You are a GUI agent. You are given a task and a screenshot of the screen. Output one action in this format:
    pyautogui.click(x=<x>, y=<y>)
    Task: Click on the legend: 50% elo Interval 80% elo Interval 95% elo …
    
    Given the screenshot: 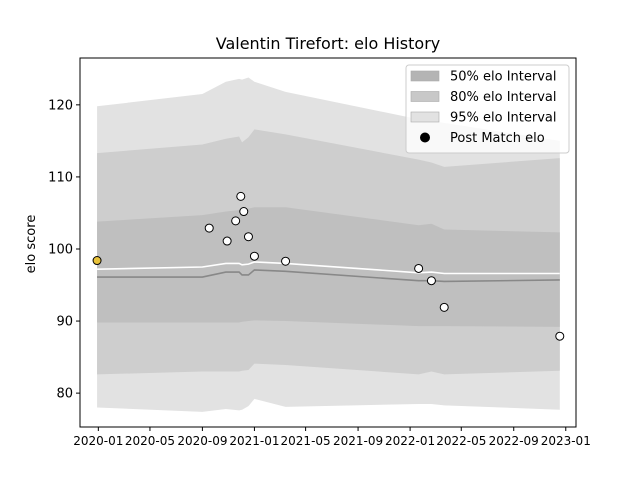 What is the action you would take?
    pyautogui.click(x=487, y=109)
    